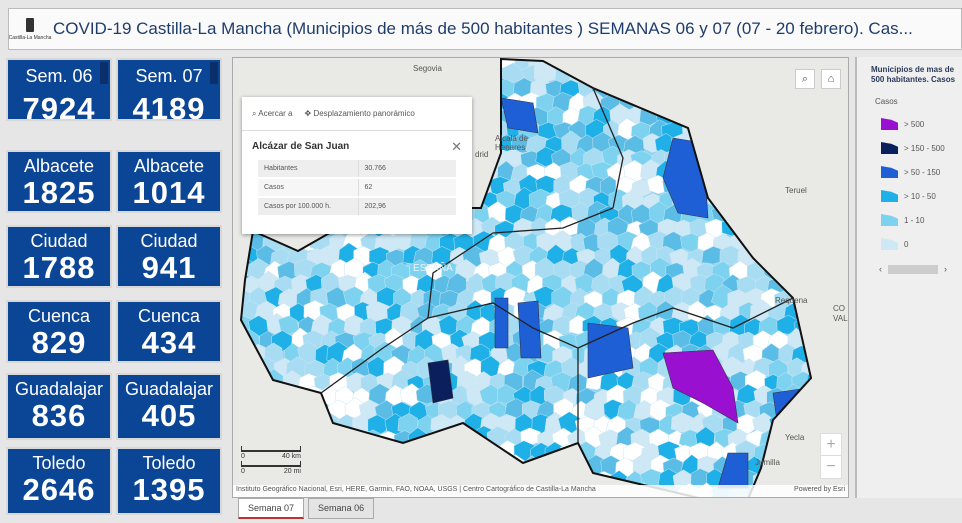  What do you see at coordinates (456, 146) in the screenshot?
I see `close-icon: ✕` at bounding box center [456, 146].